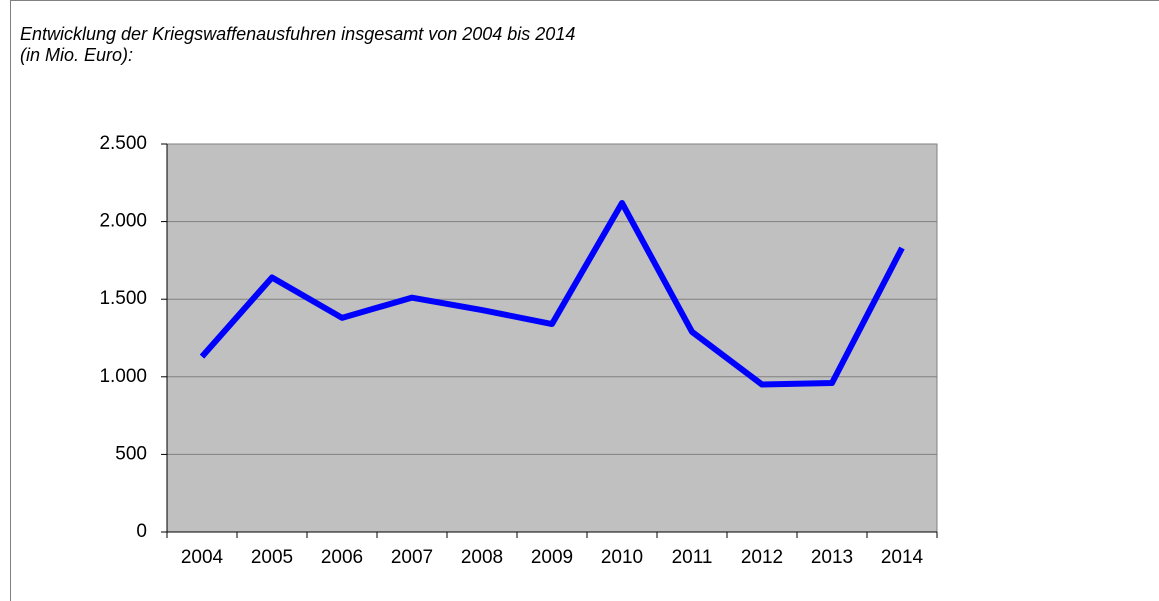 Image resolution: width=1159 pixels, height=601 pixels. Describe the element at coordinates (123, 221) in the screenshot. I see `y-tick-label: 2.000` at that location.